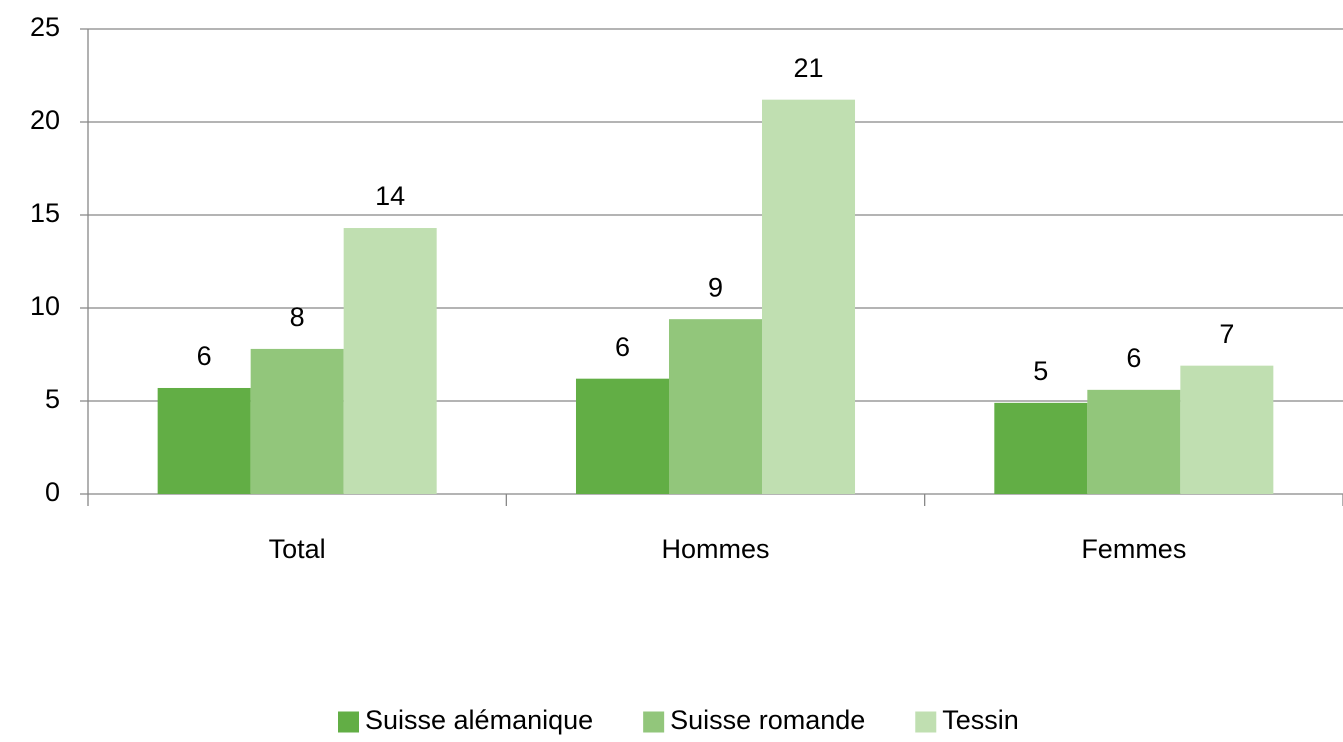 Image resolution: width=1343 pixels, height=742 pixels. What do you see at coordinates (715, 287) in the screenshot?
I see `value-label: 9` at bounding box center [715, 287].